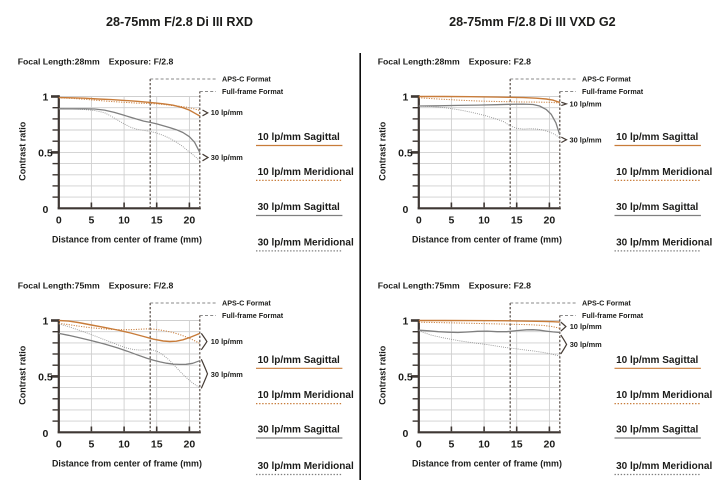 This screenshot has height=480, width=720. Describe the element at coordinates (179, 22) in the screenshot. I see `svg-text: 28-75mm F/2.8 Di III RXD` at that location.